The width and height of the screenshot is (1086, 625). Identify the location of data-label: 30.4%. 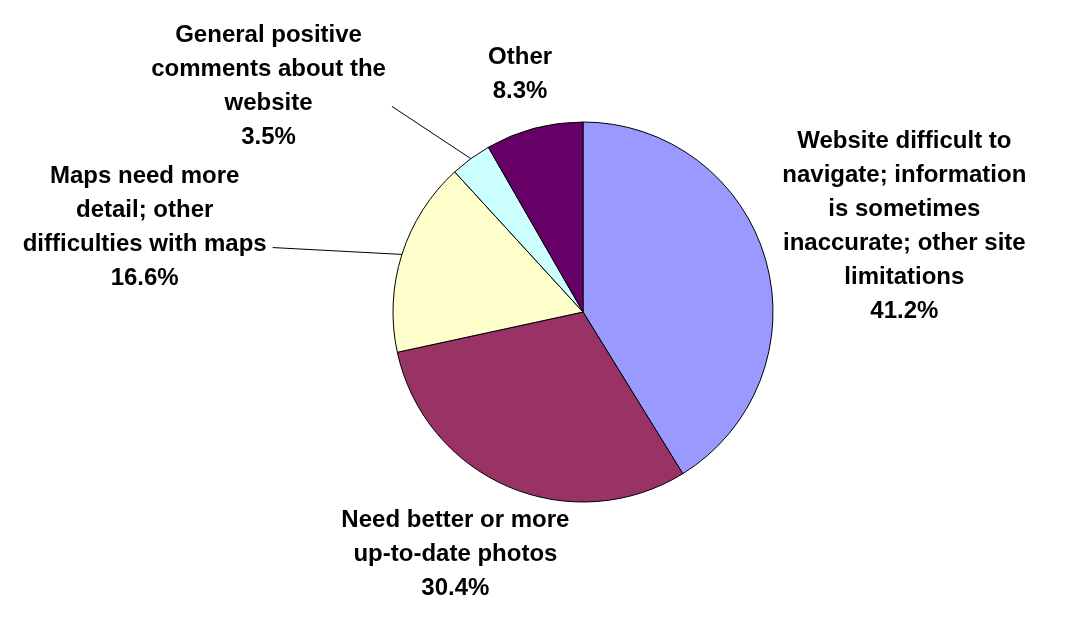
(455, 587).